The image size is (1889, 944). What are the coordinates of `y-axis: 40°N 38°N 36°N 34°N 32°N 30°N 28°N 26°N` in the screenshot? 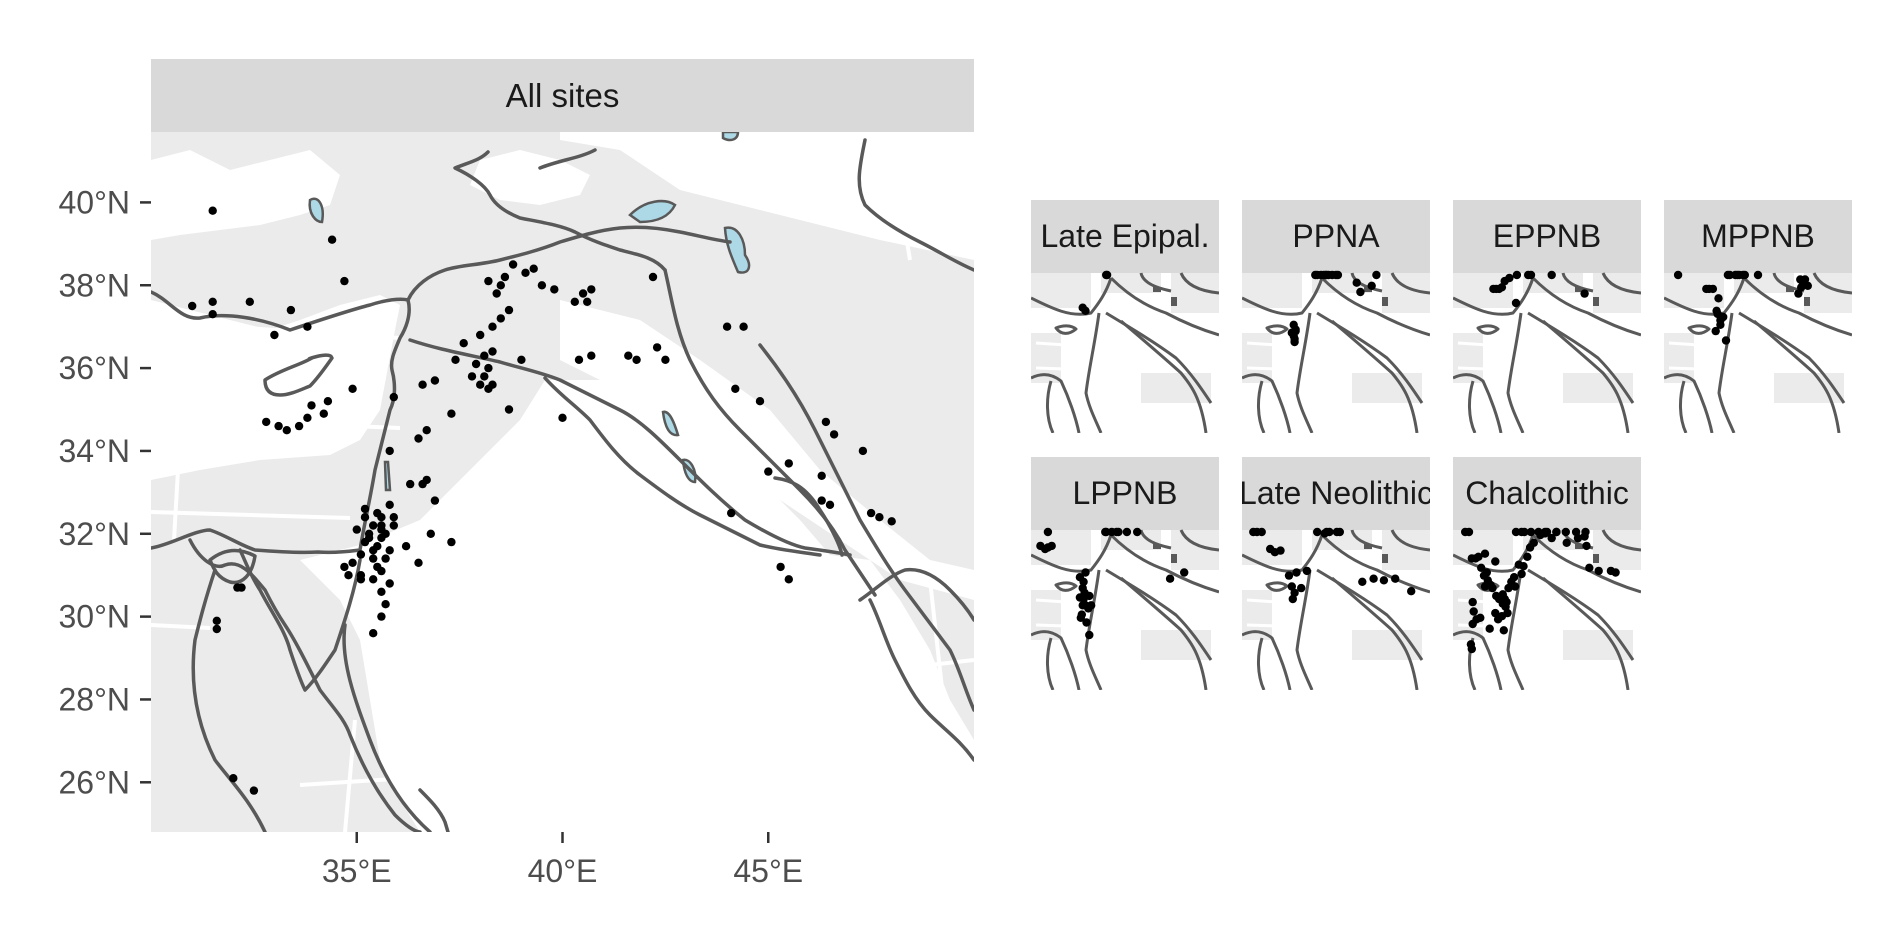 It's located at (105, 492).